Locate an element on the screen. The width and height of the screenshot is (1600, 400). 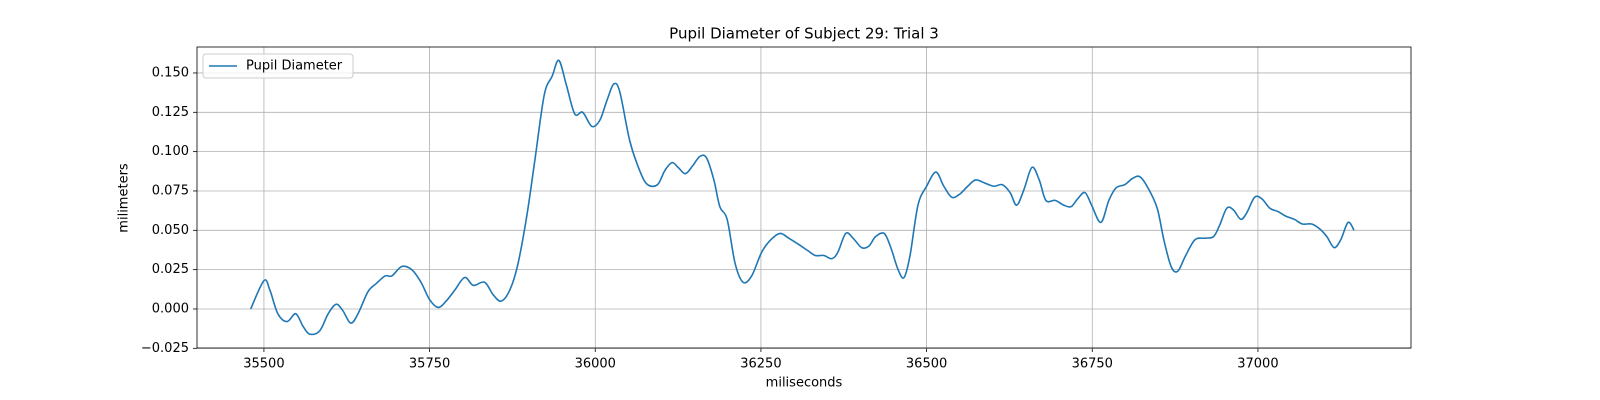
y-tick-label: 0.075 is located at coordinates (170, 190).